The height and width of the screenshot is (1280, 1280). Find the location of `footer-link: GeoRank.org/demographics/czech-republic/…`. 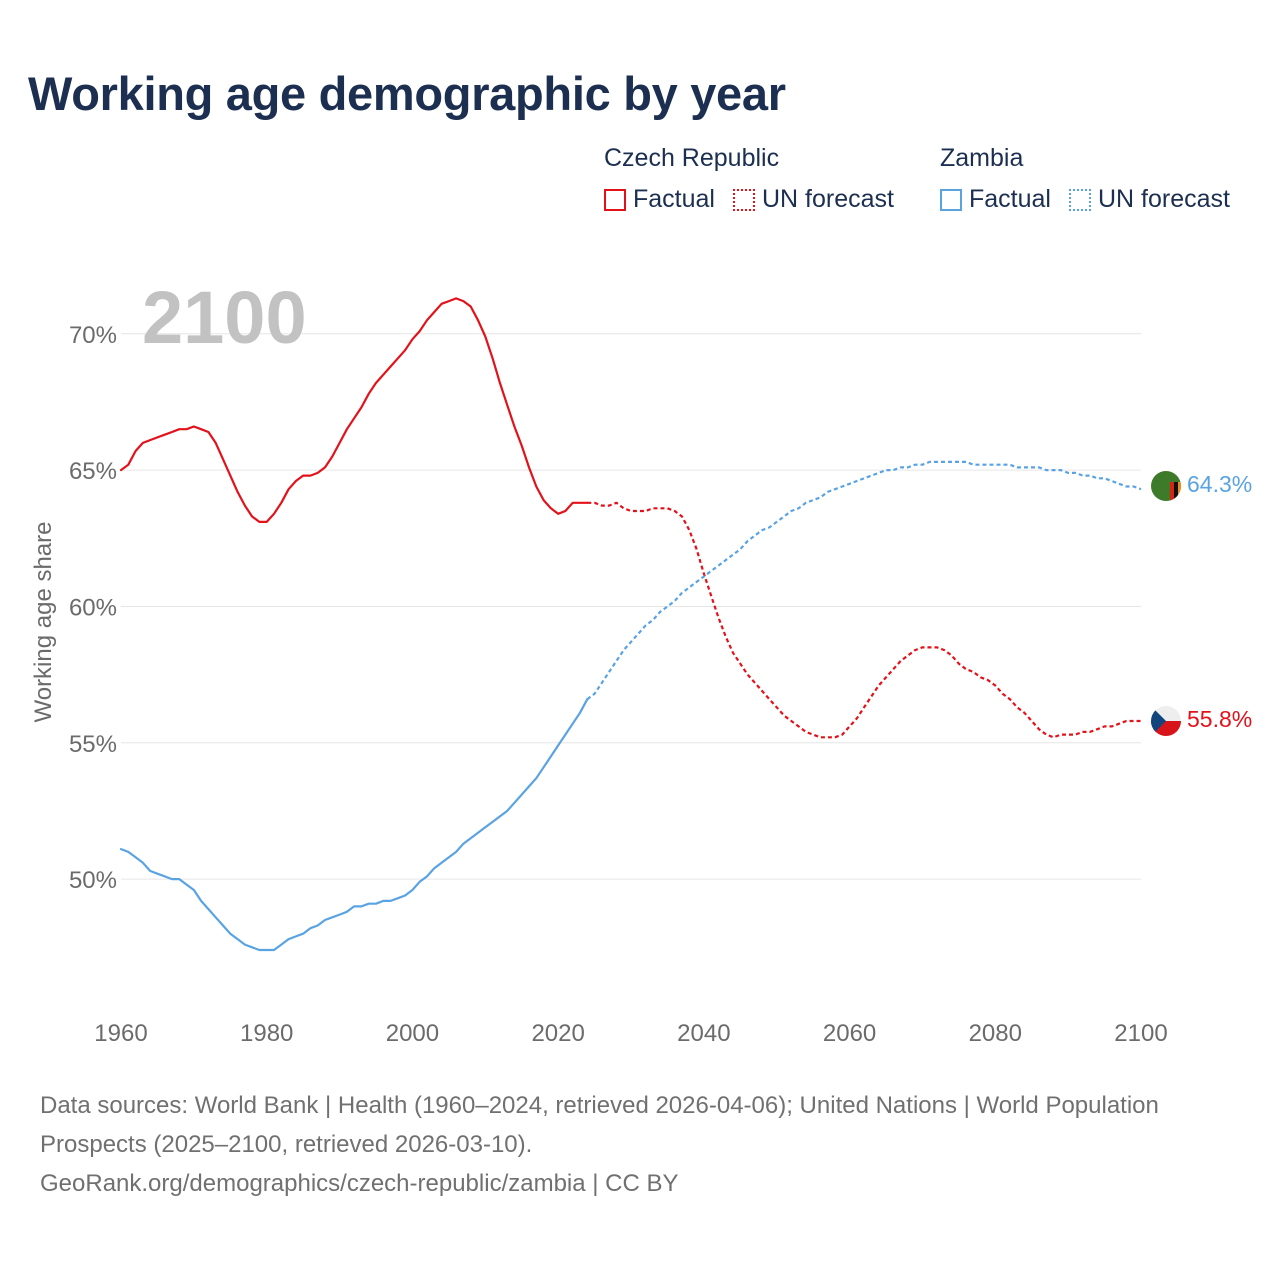

footer-link: GeoRank.org/demographics/czech-republic/… is located at coordinates (359, 1183).